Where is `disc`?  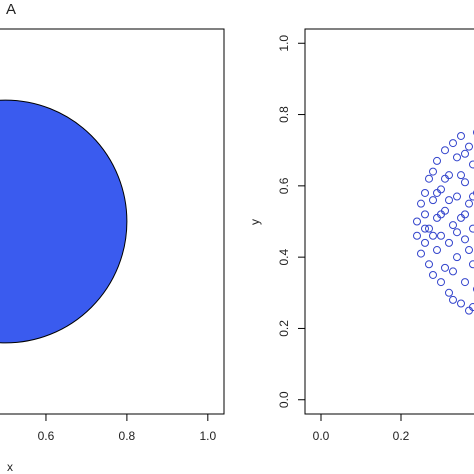
disc is located at coordinates (64, 221).